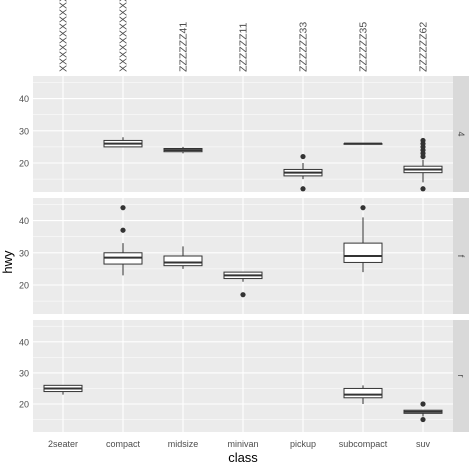 The height and width of the screenshot is (466, 474). Describe the element at coordinates (63, 444) in the screenshot. I see `x-tick-label: 2seater` at that location.